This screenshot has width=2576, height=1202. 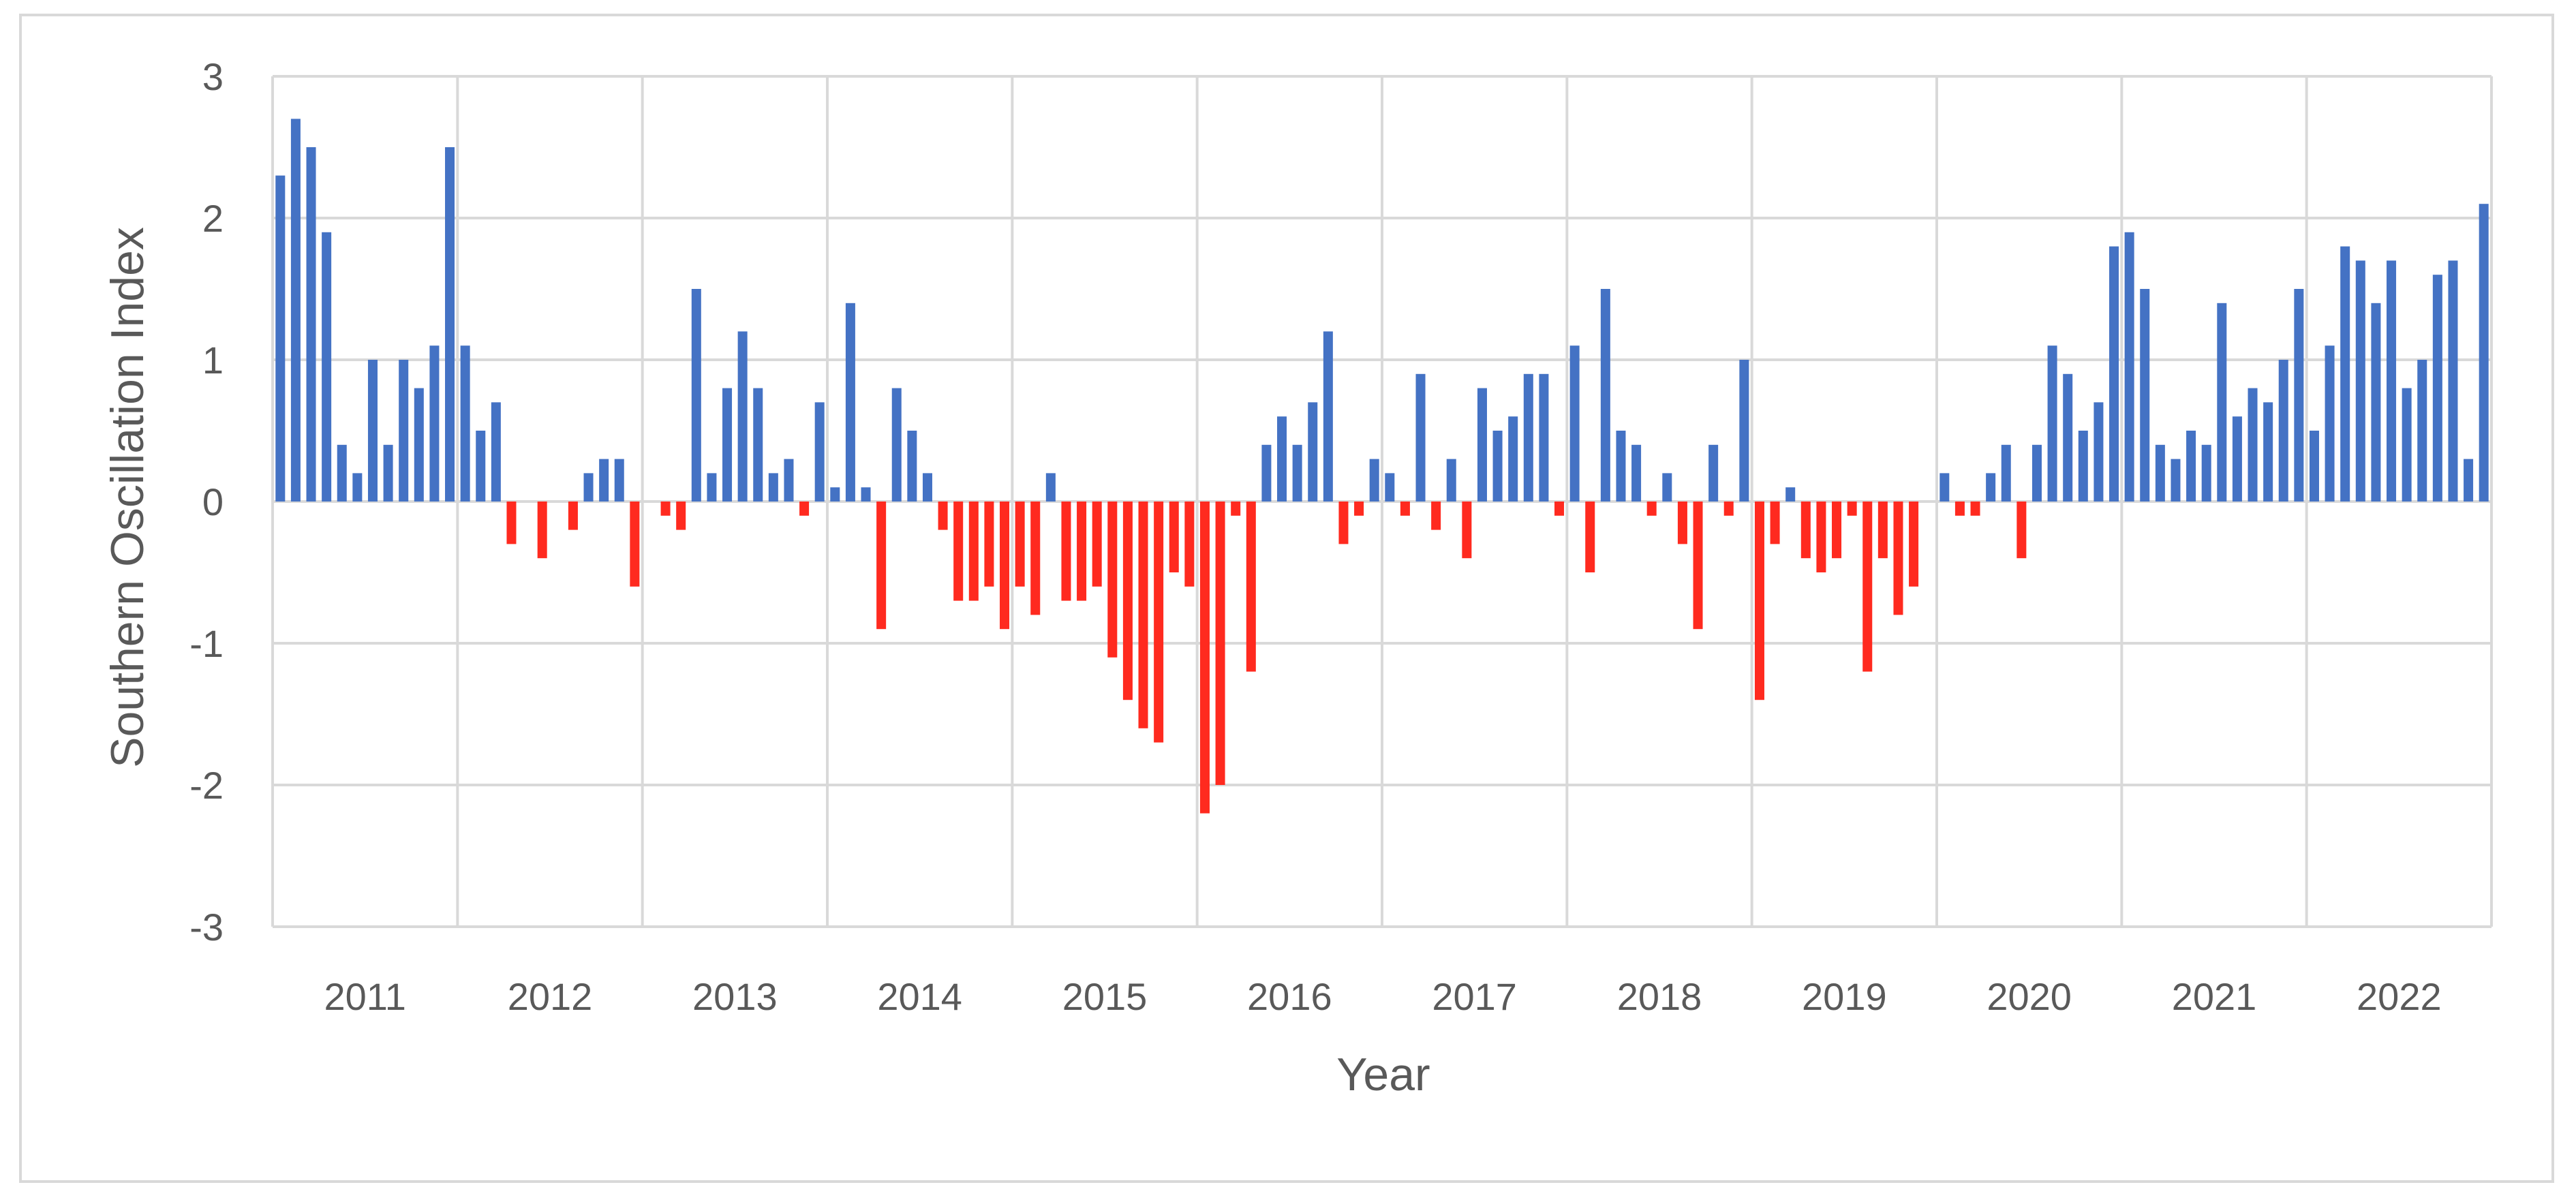 I want to click on x-tick-label: 2019, so click(x=1845, y=997).